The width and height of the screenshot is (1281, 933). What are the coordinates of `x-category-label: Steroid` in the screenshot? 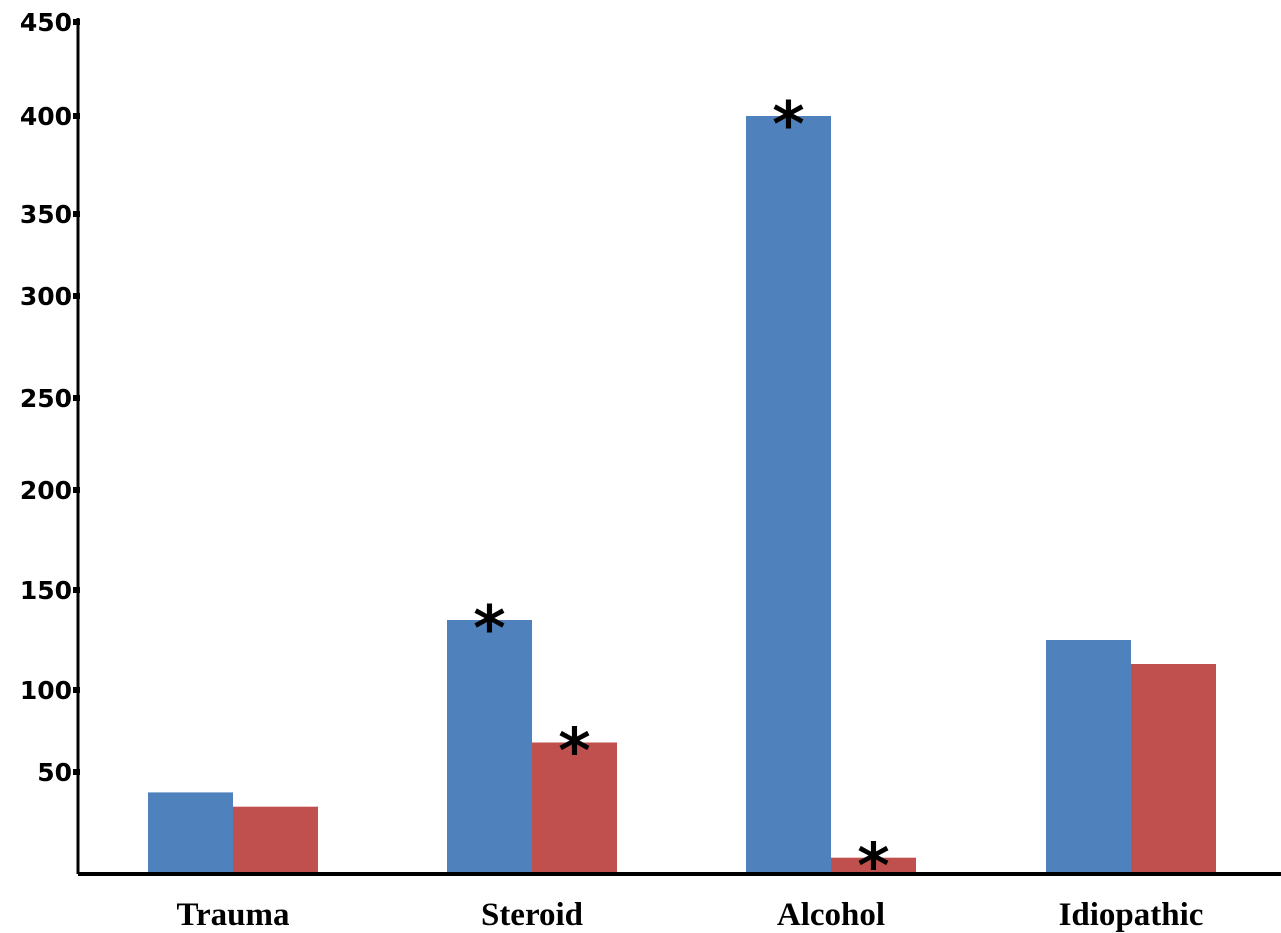 It's located at (532, 915).